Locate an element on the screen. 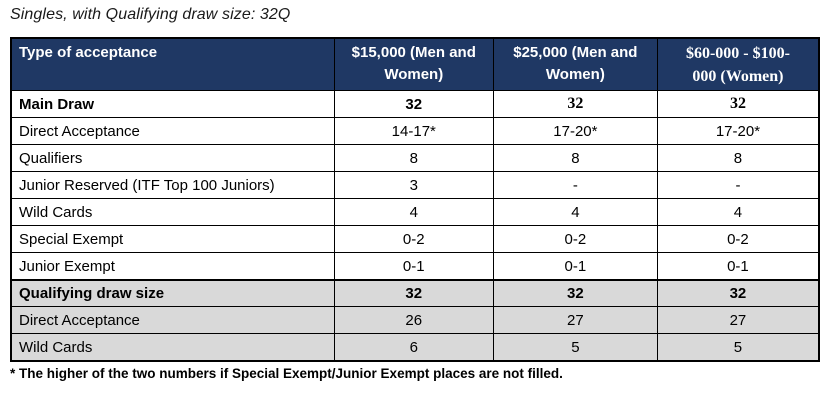 The height and width of the screenshot is (406, 829). row-label: Main Draw is located at coordinates (172, 104).